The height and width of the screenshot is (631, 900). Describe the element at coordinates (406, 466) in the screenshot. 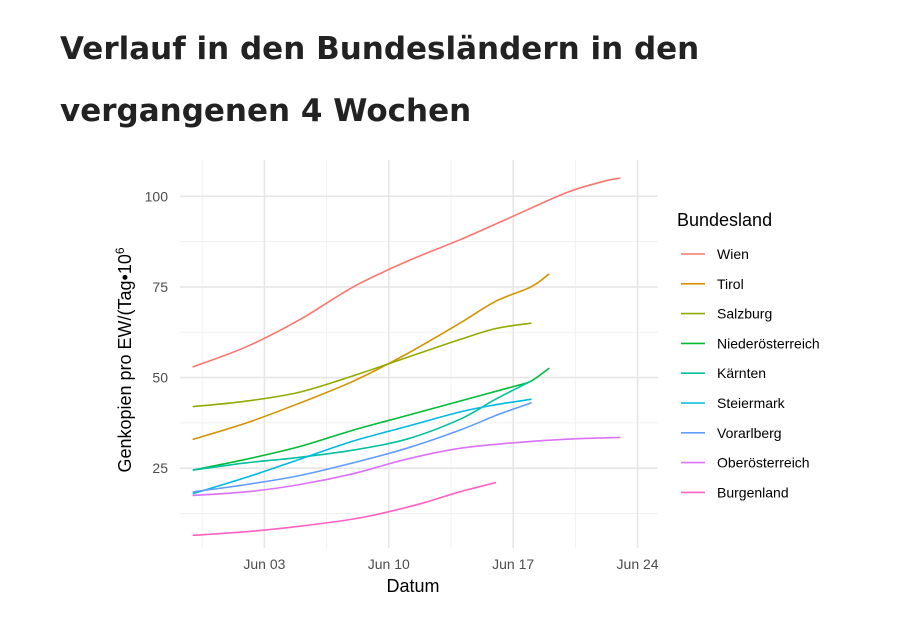

I see `series-line-ober-sterreich` at that location.